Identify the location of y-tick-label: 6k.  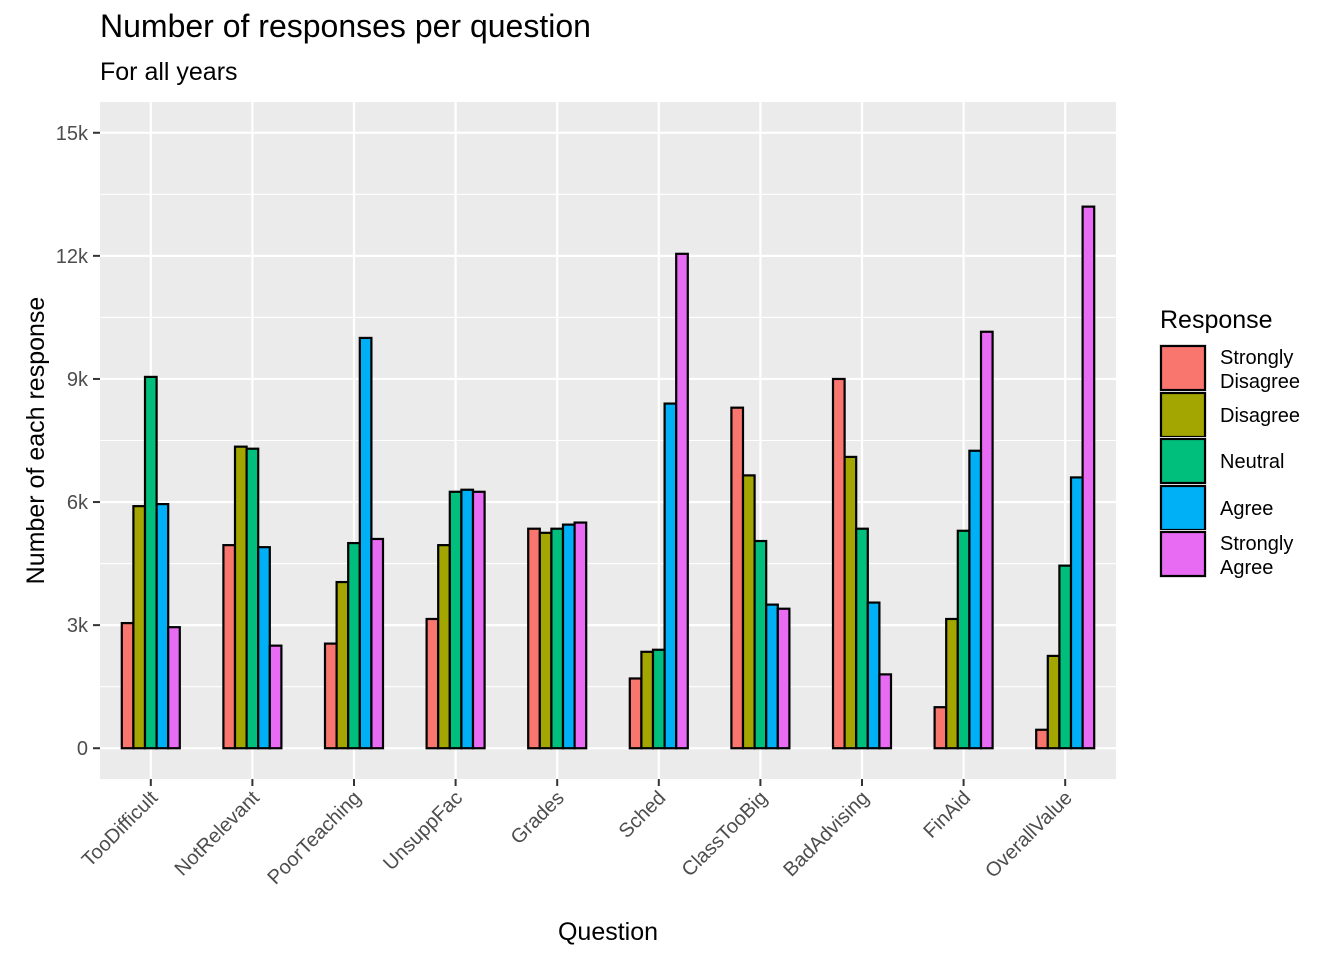
(78, 503).